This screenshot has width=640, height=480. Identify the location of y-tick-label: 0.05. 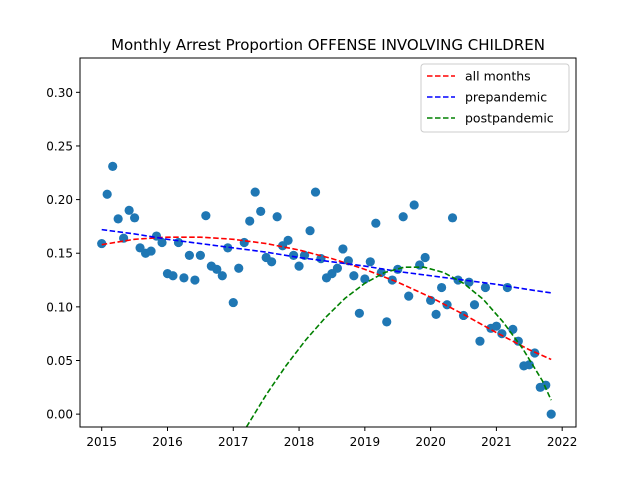
(59, 361).